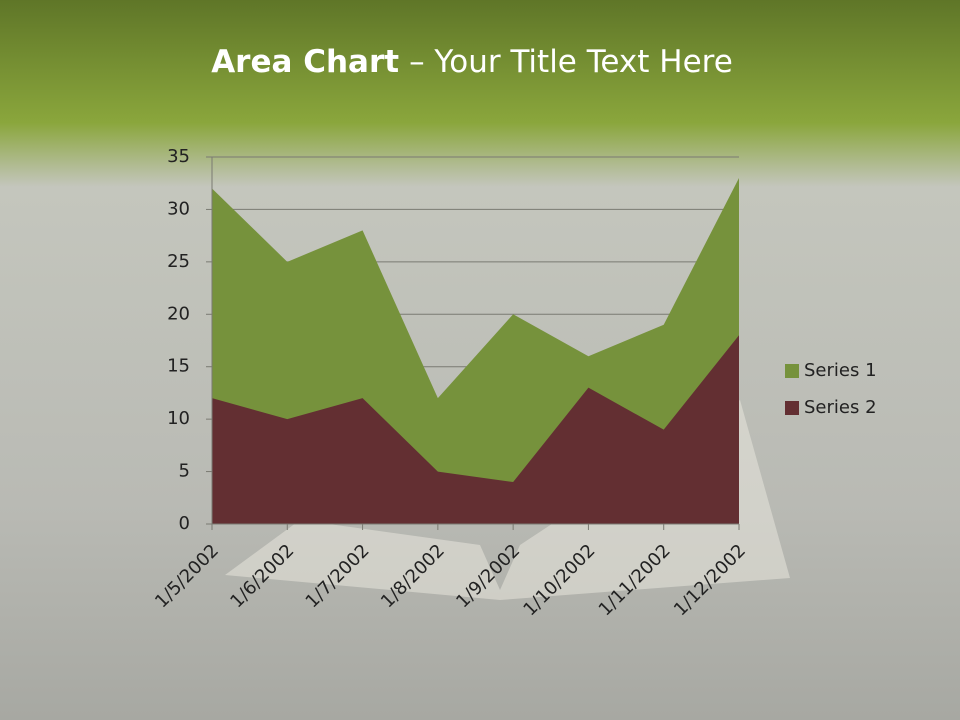  What do you see at coordinates (178, 366) in the screenshot?
I see `y-tick-label: 15` at bounding box center [178, 366].